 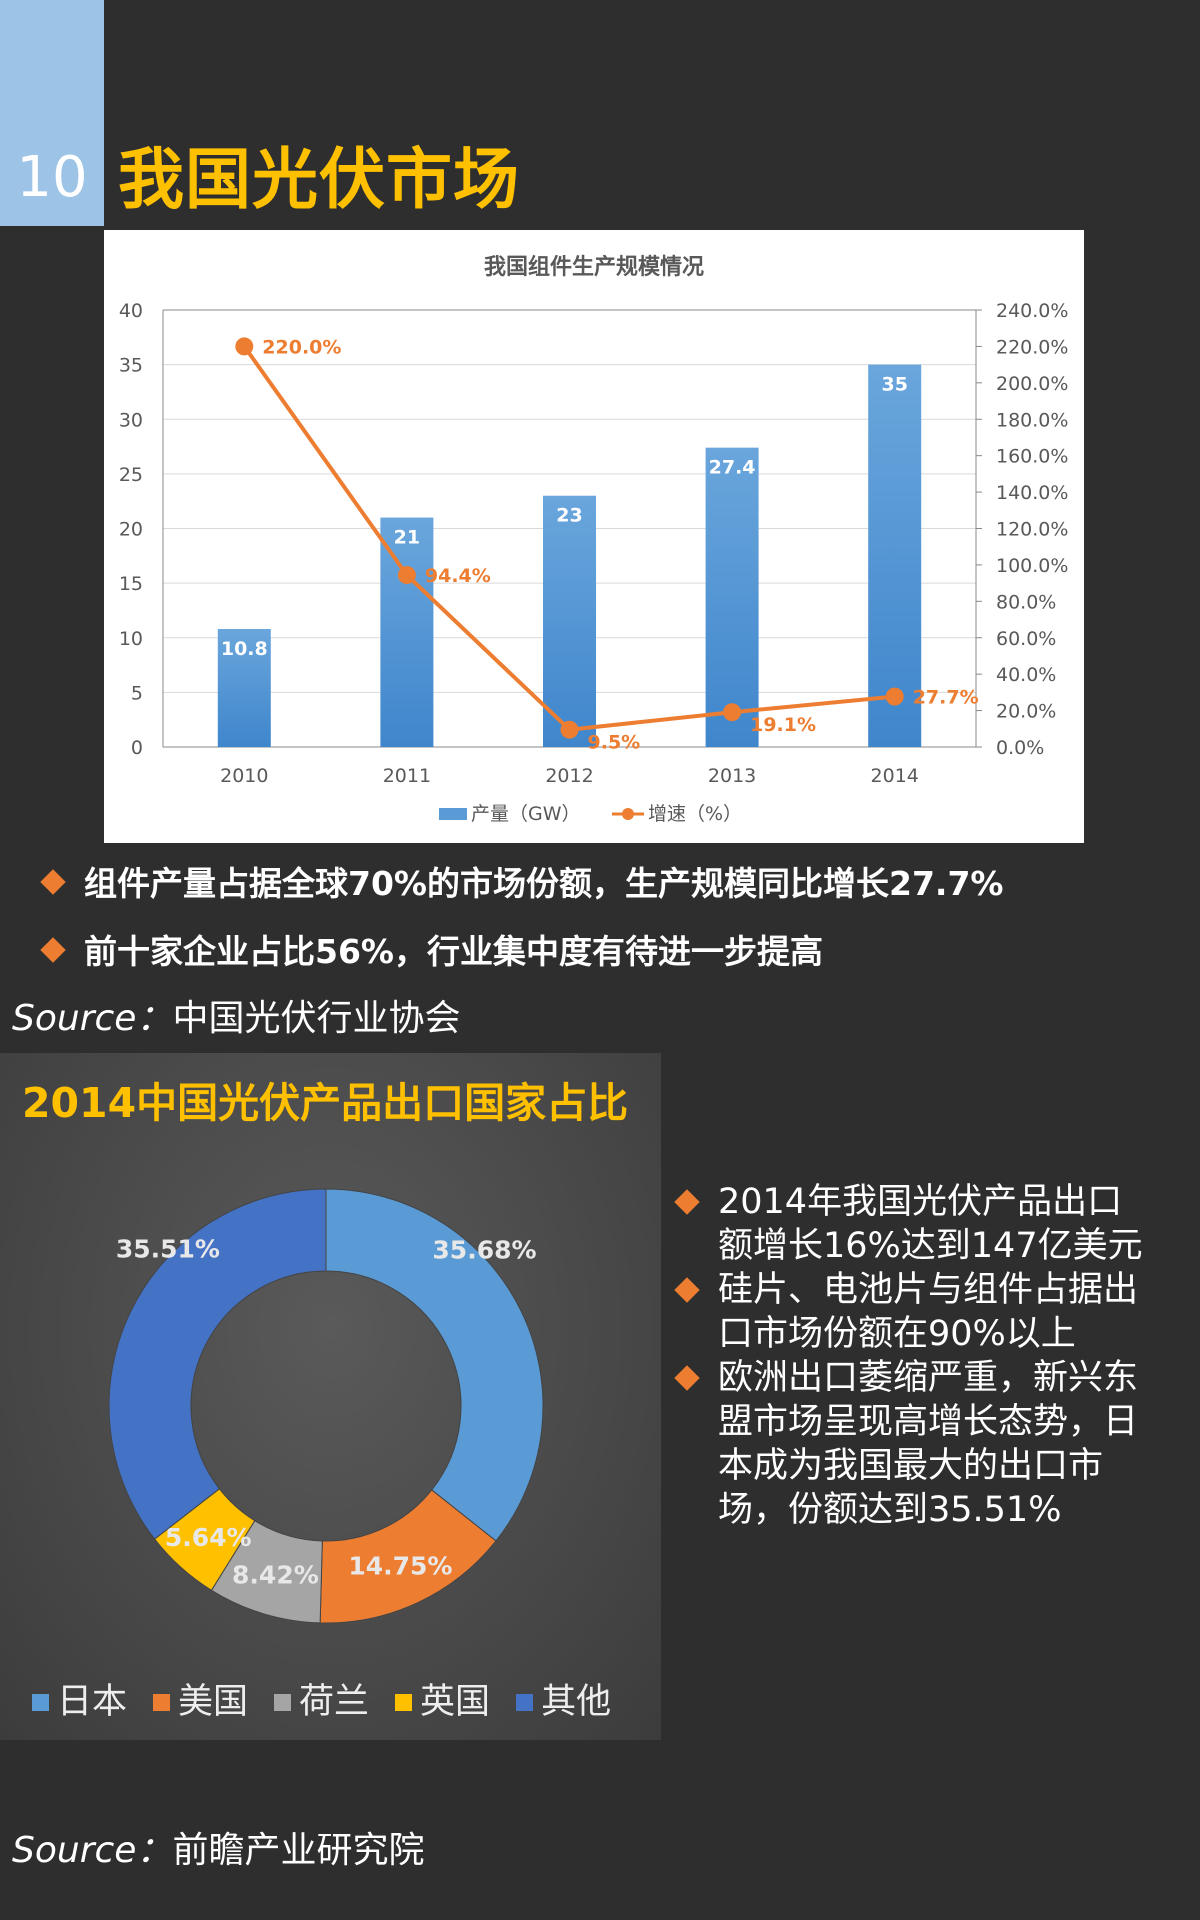 I want to click on y-left-tick: 20, so click(x=131, y=530).